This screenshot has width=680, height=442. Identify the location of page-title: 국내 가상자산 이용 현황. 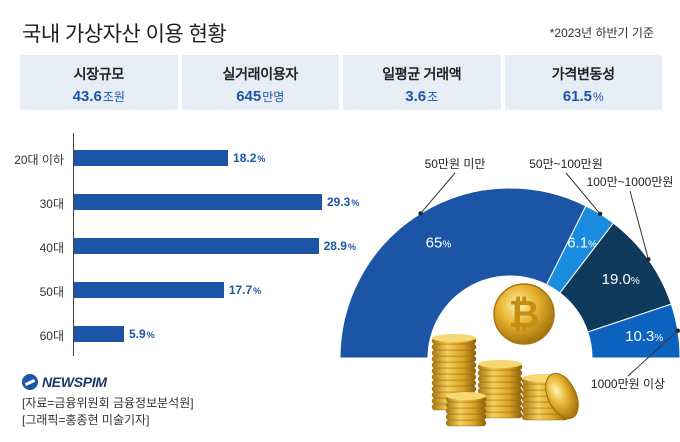
(124, 34).